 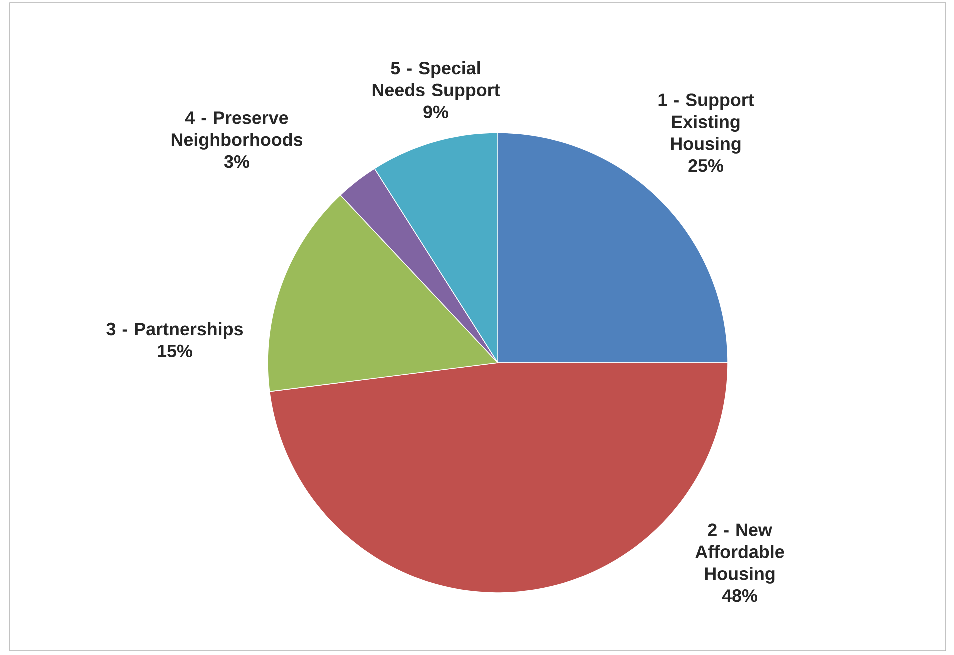 What do you see at coordinates (175, 331) in the screenshot?
I see `slice-label: 3 - Partnerships` at bounding box center [175, 331].